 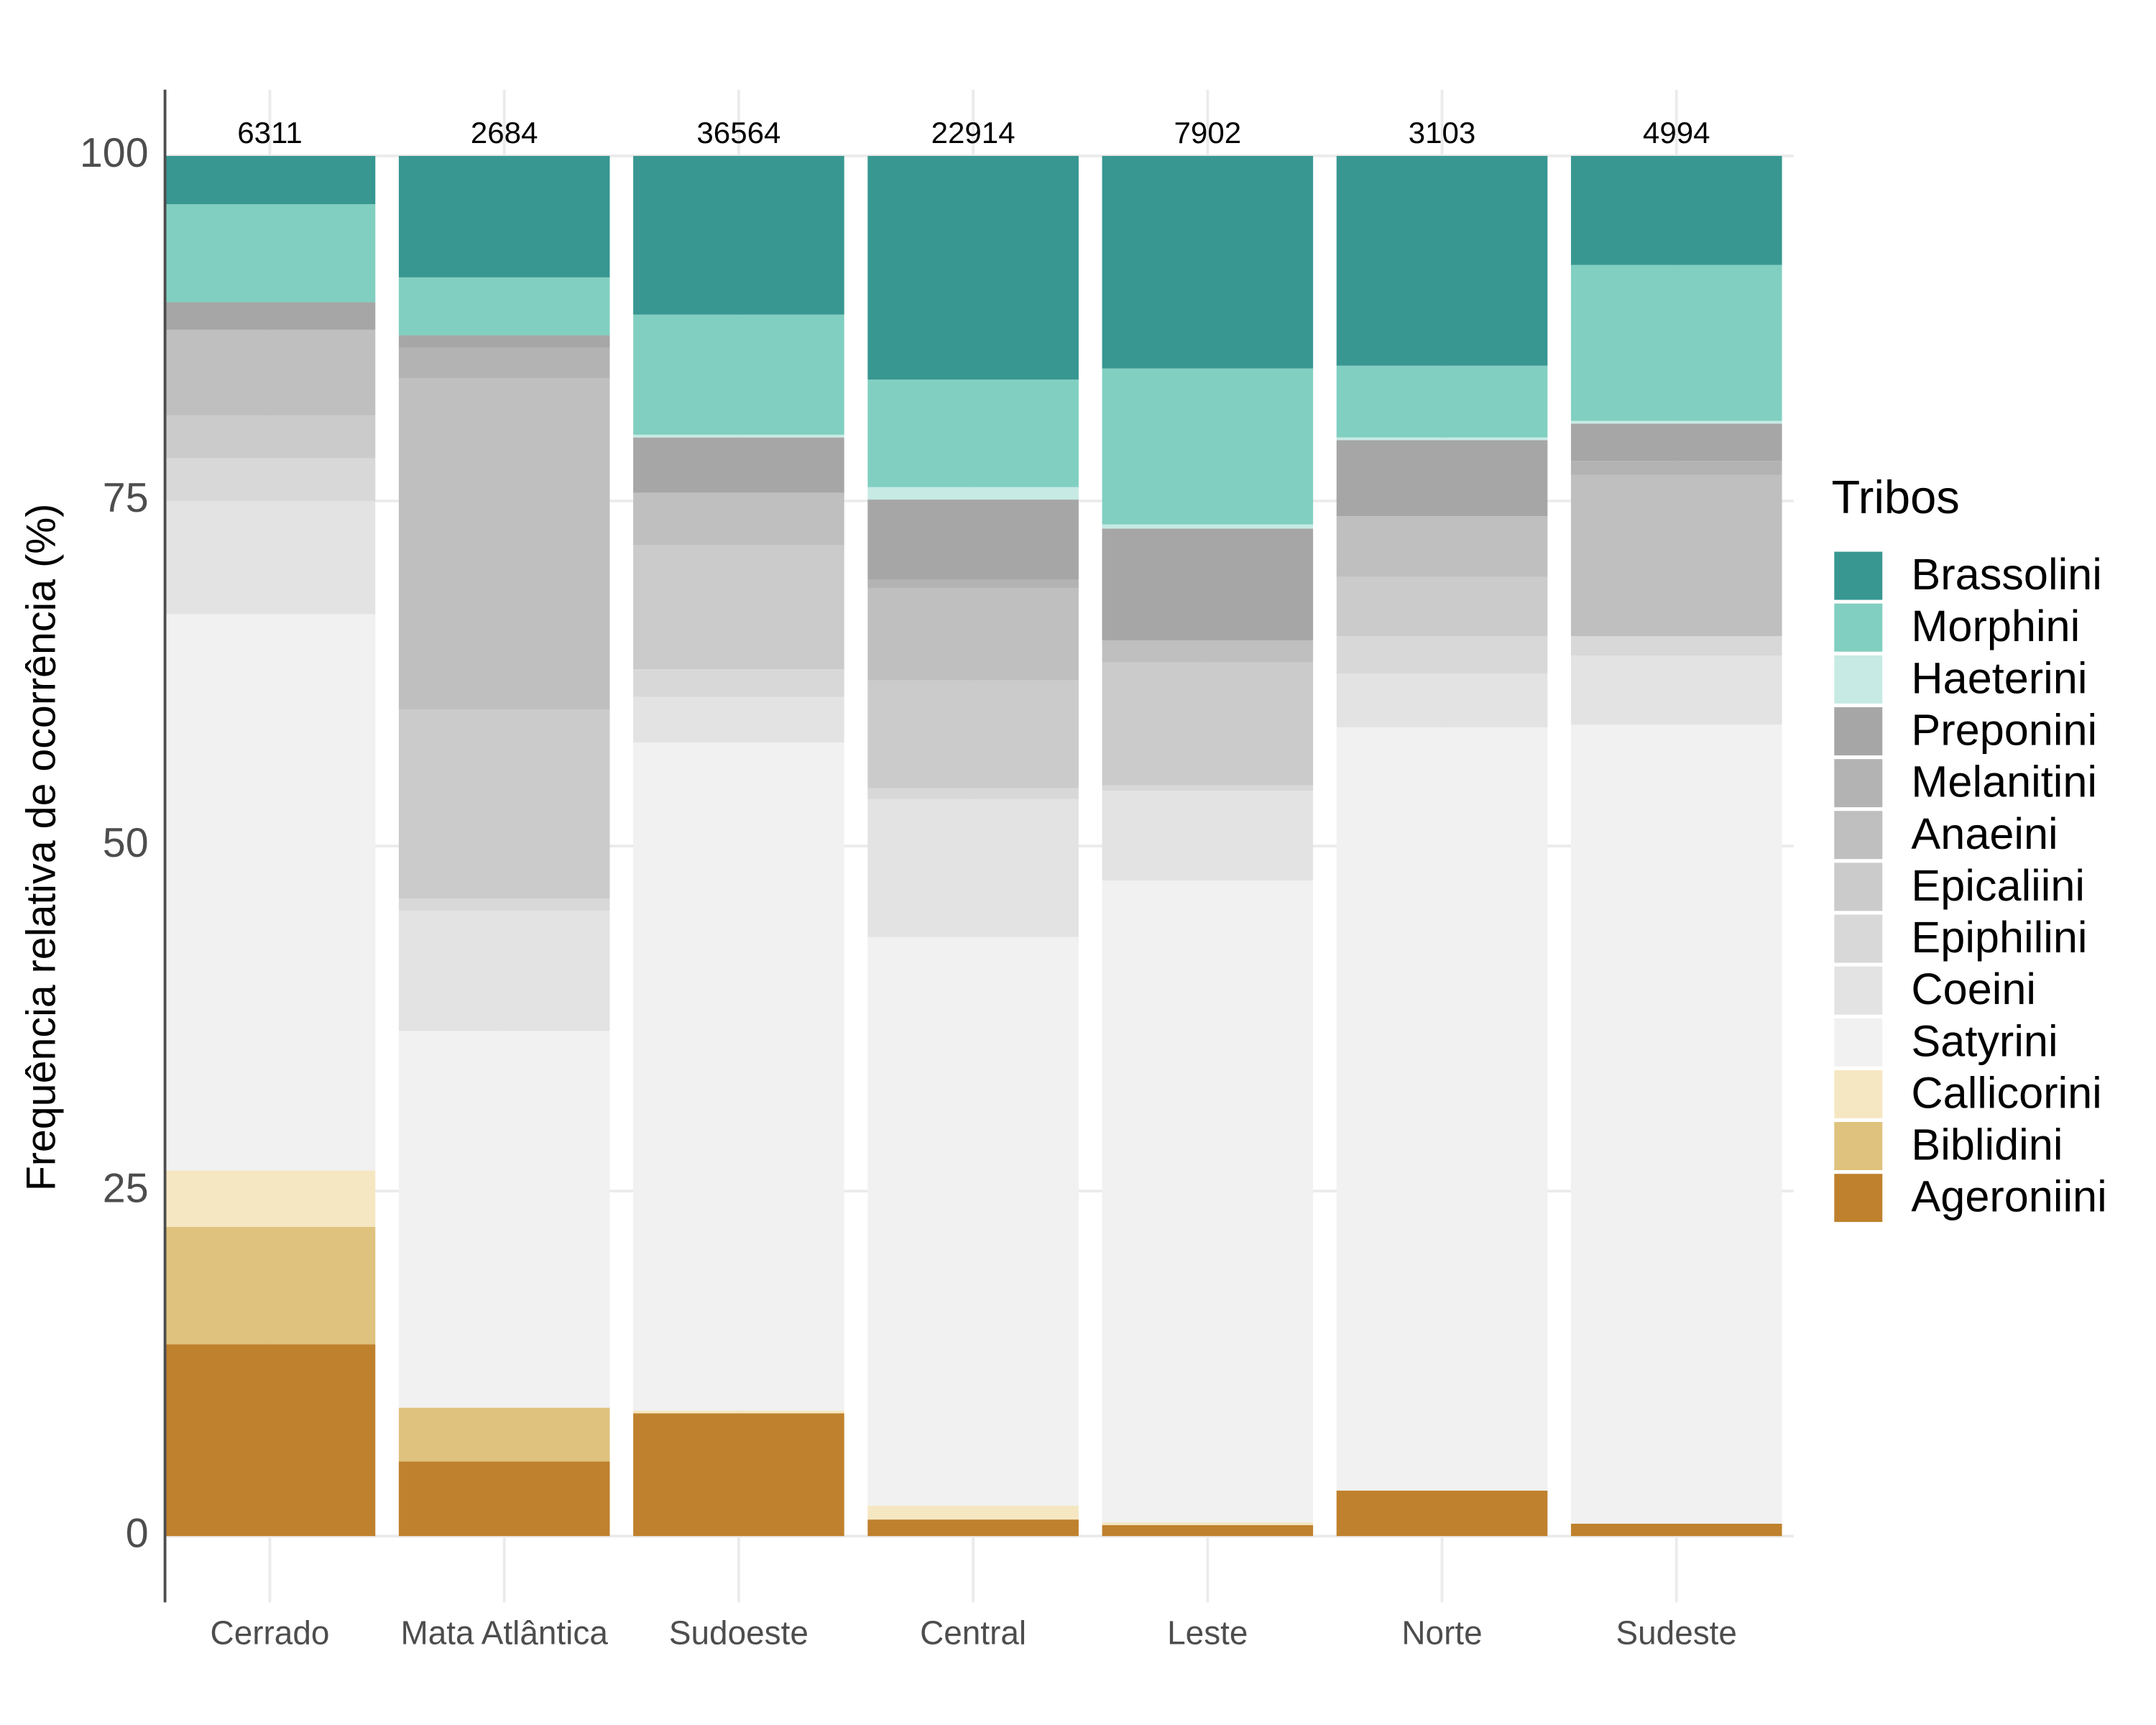 What do you see at coordinates (2009, 1196) in the screenshot?
I see `legend-label: Ageroniini` at bounding box center [2009, 1196].